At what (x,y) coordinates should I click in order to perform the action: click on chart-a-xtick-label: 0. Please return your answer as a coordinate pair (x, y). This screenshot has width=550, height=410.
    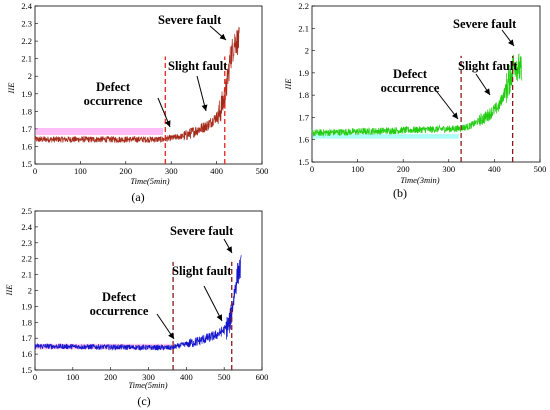
    Looking at the image, I should click on (35, 171).